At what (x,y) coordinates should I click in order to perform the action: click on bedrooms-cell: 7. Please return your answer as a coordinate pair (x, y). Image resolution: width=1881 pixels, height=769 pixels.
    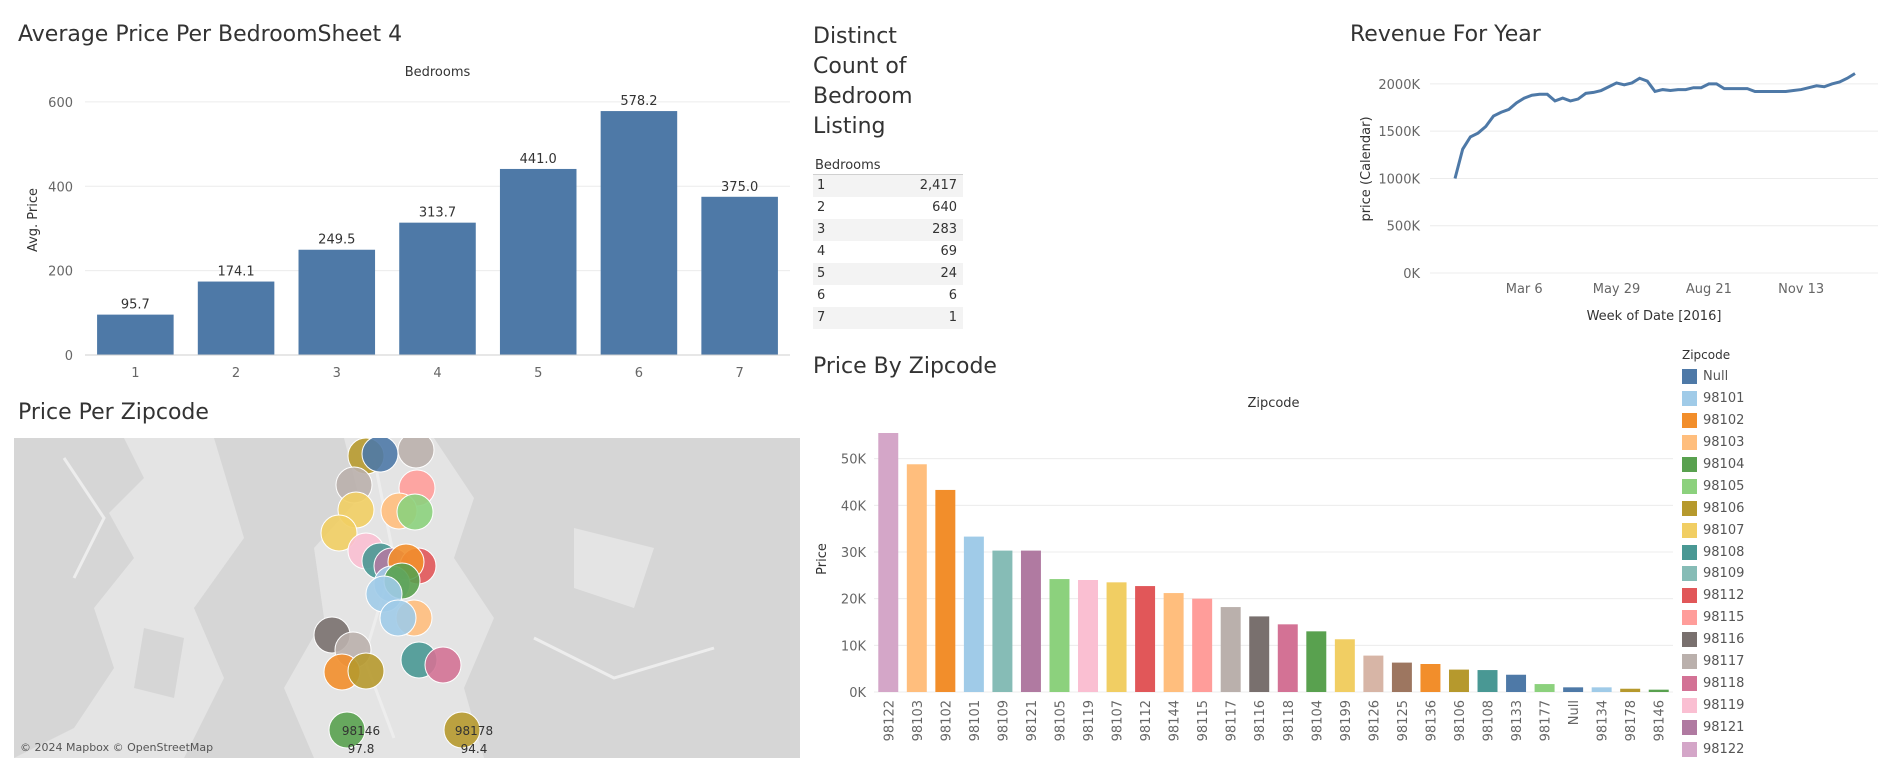
    Looking at the image, I should click on (821, 317).